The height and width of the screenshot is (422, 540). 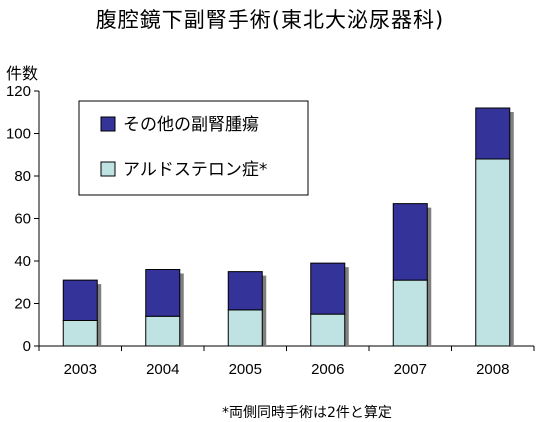 I want to click on y-tick-label: 20, so click(x=22, y=304).